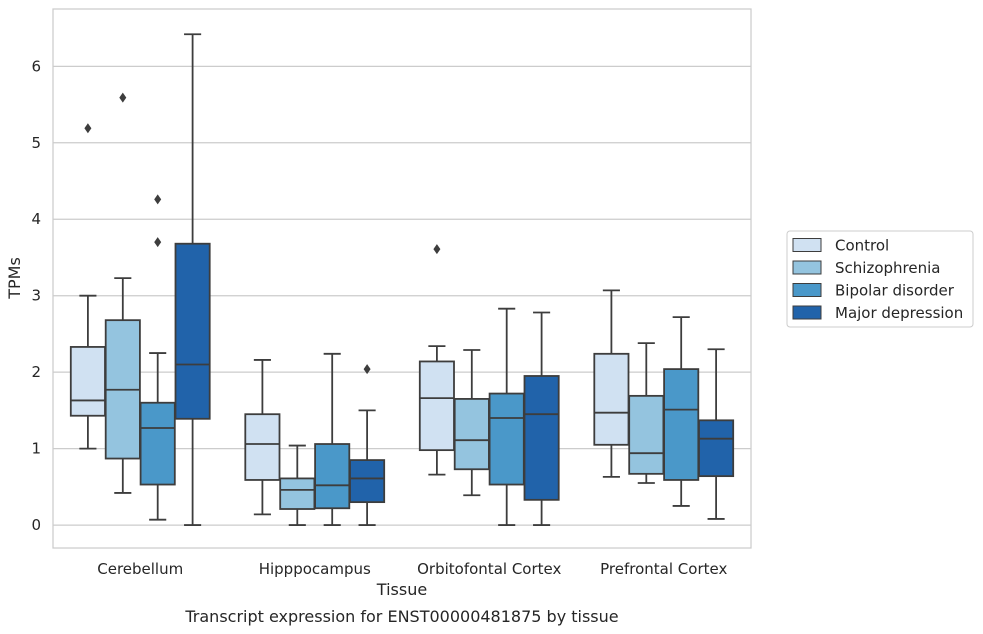 The width and height of the screenshot is (983, 634). What do you see at coordinates (489, 569) in the screenshot?
I see `x-tick-label: Orbitofontal Cortex` at bounding box center [489, 569].